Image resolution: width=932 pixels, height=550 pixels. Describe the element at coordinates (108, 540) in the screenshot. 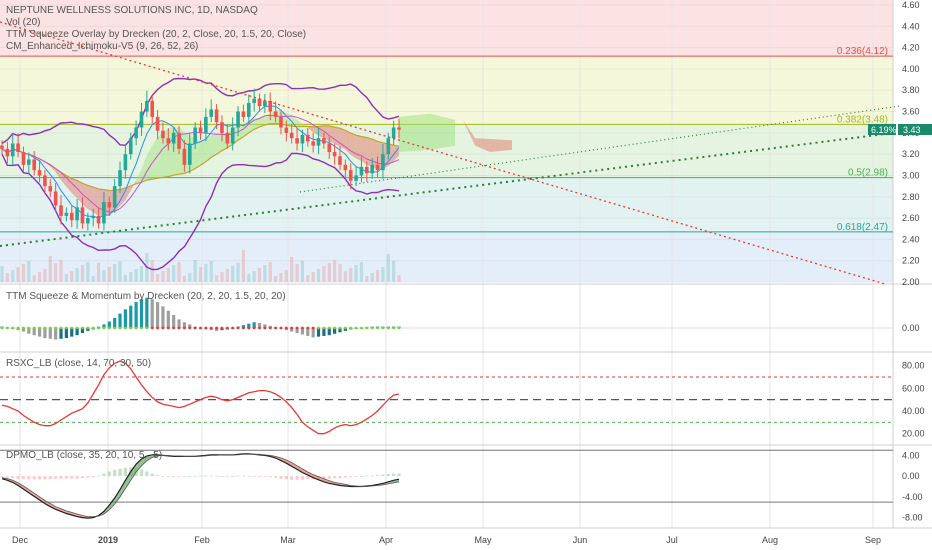

I see `time-tick-1: 2019` at that location.